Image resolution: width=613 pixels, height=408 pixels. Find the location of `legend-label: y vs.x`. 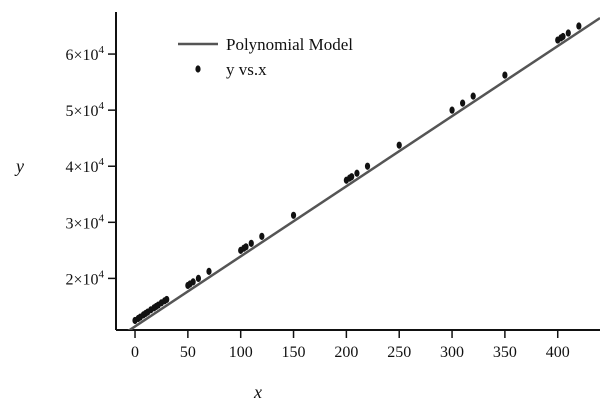

legend-label: y vs.x is located at coordinates (246, 69).